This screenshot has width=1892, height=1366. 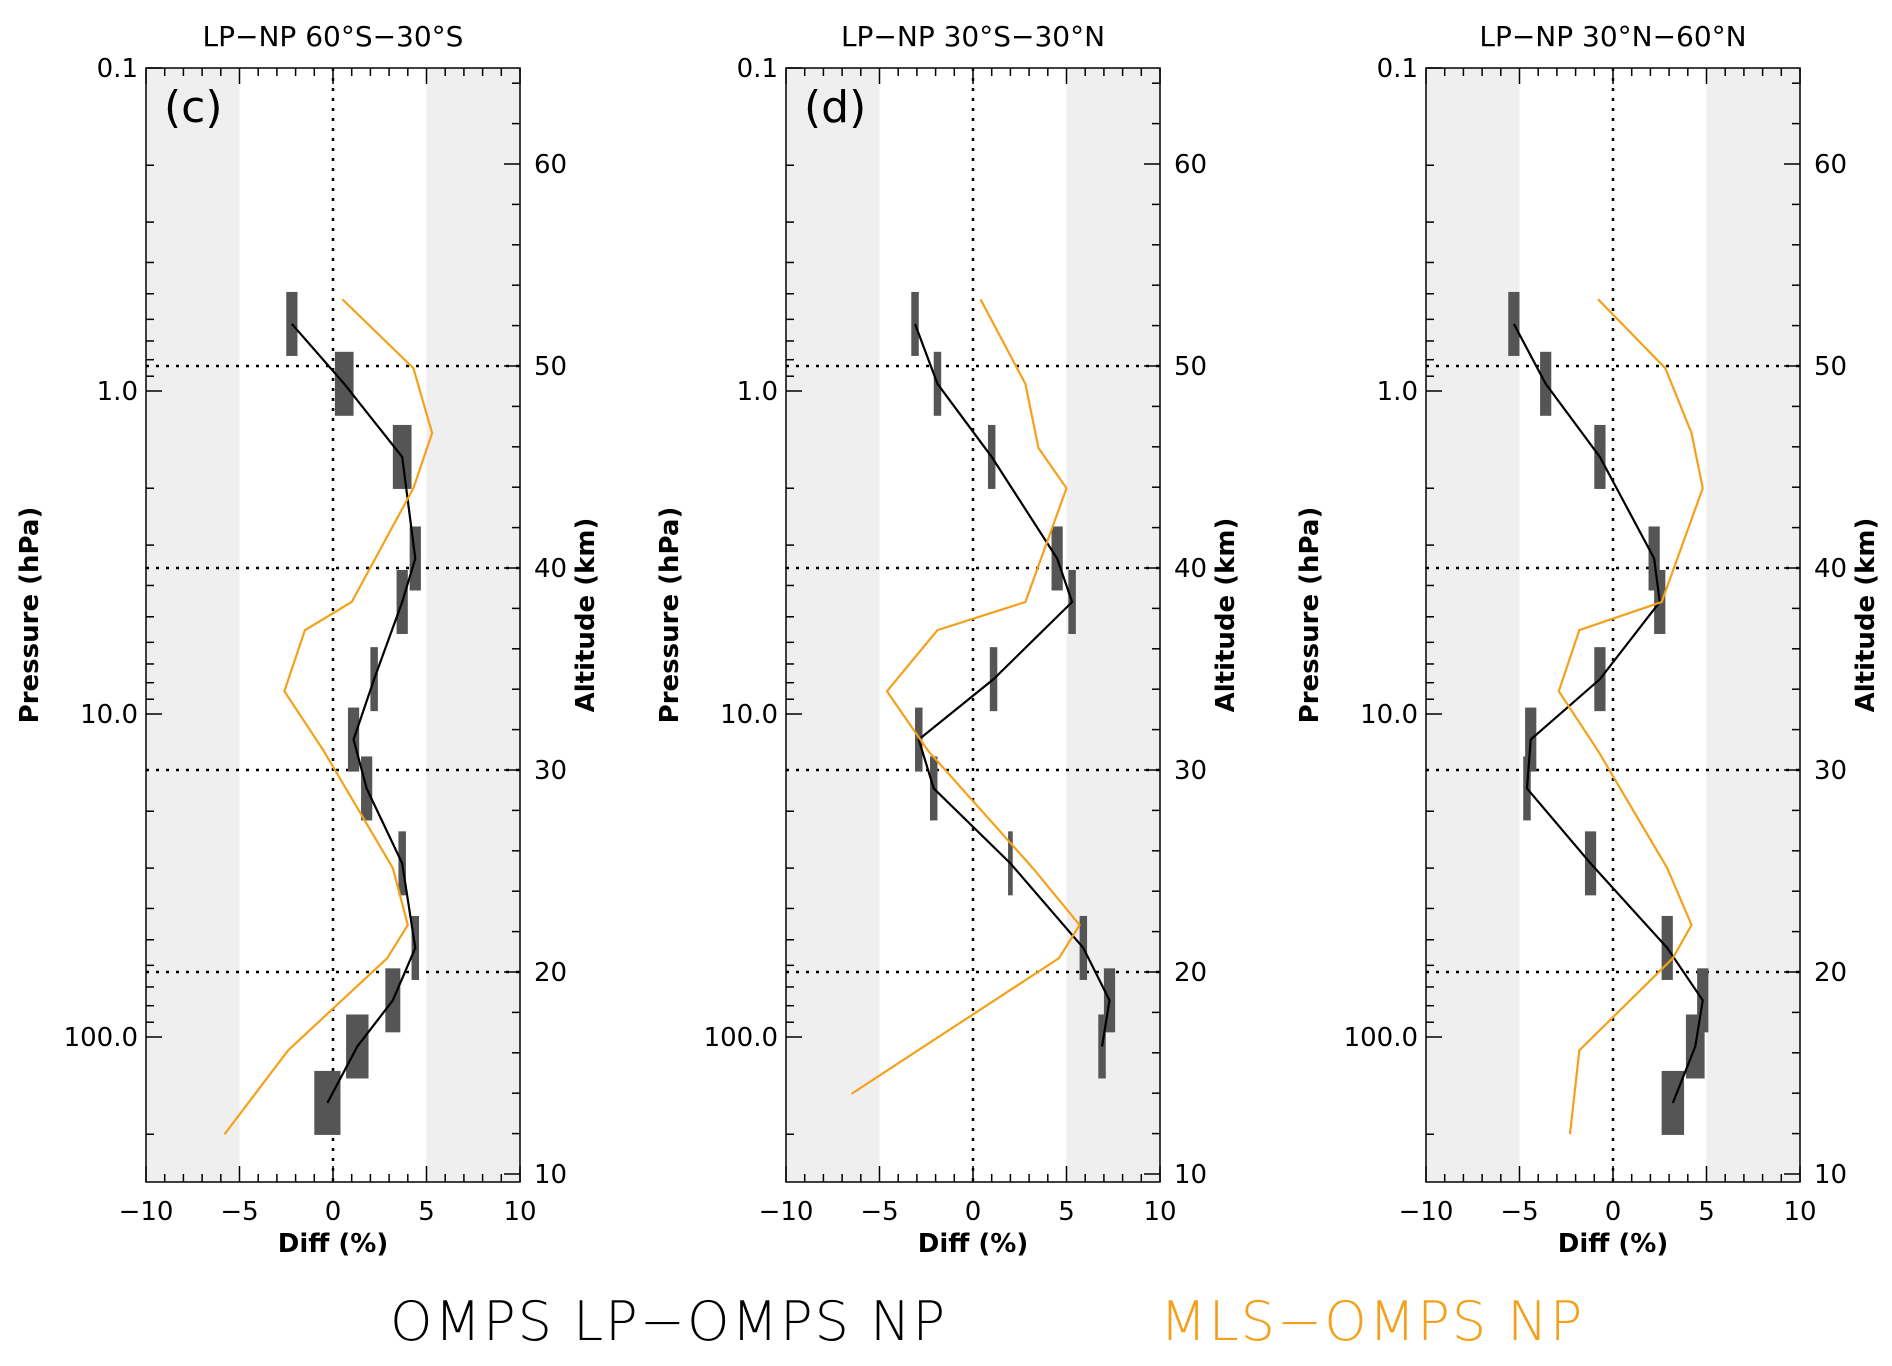 What do you see at coordinates (1372, 1321) in the screenshot?
I see `legend-mls-np: MLS−OMPS NP` at bounding box center [1372, 1321].